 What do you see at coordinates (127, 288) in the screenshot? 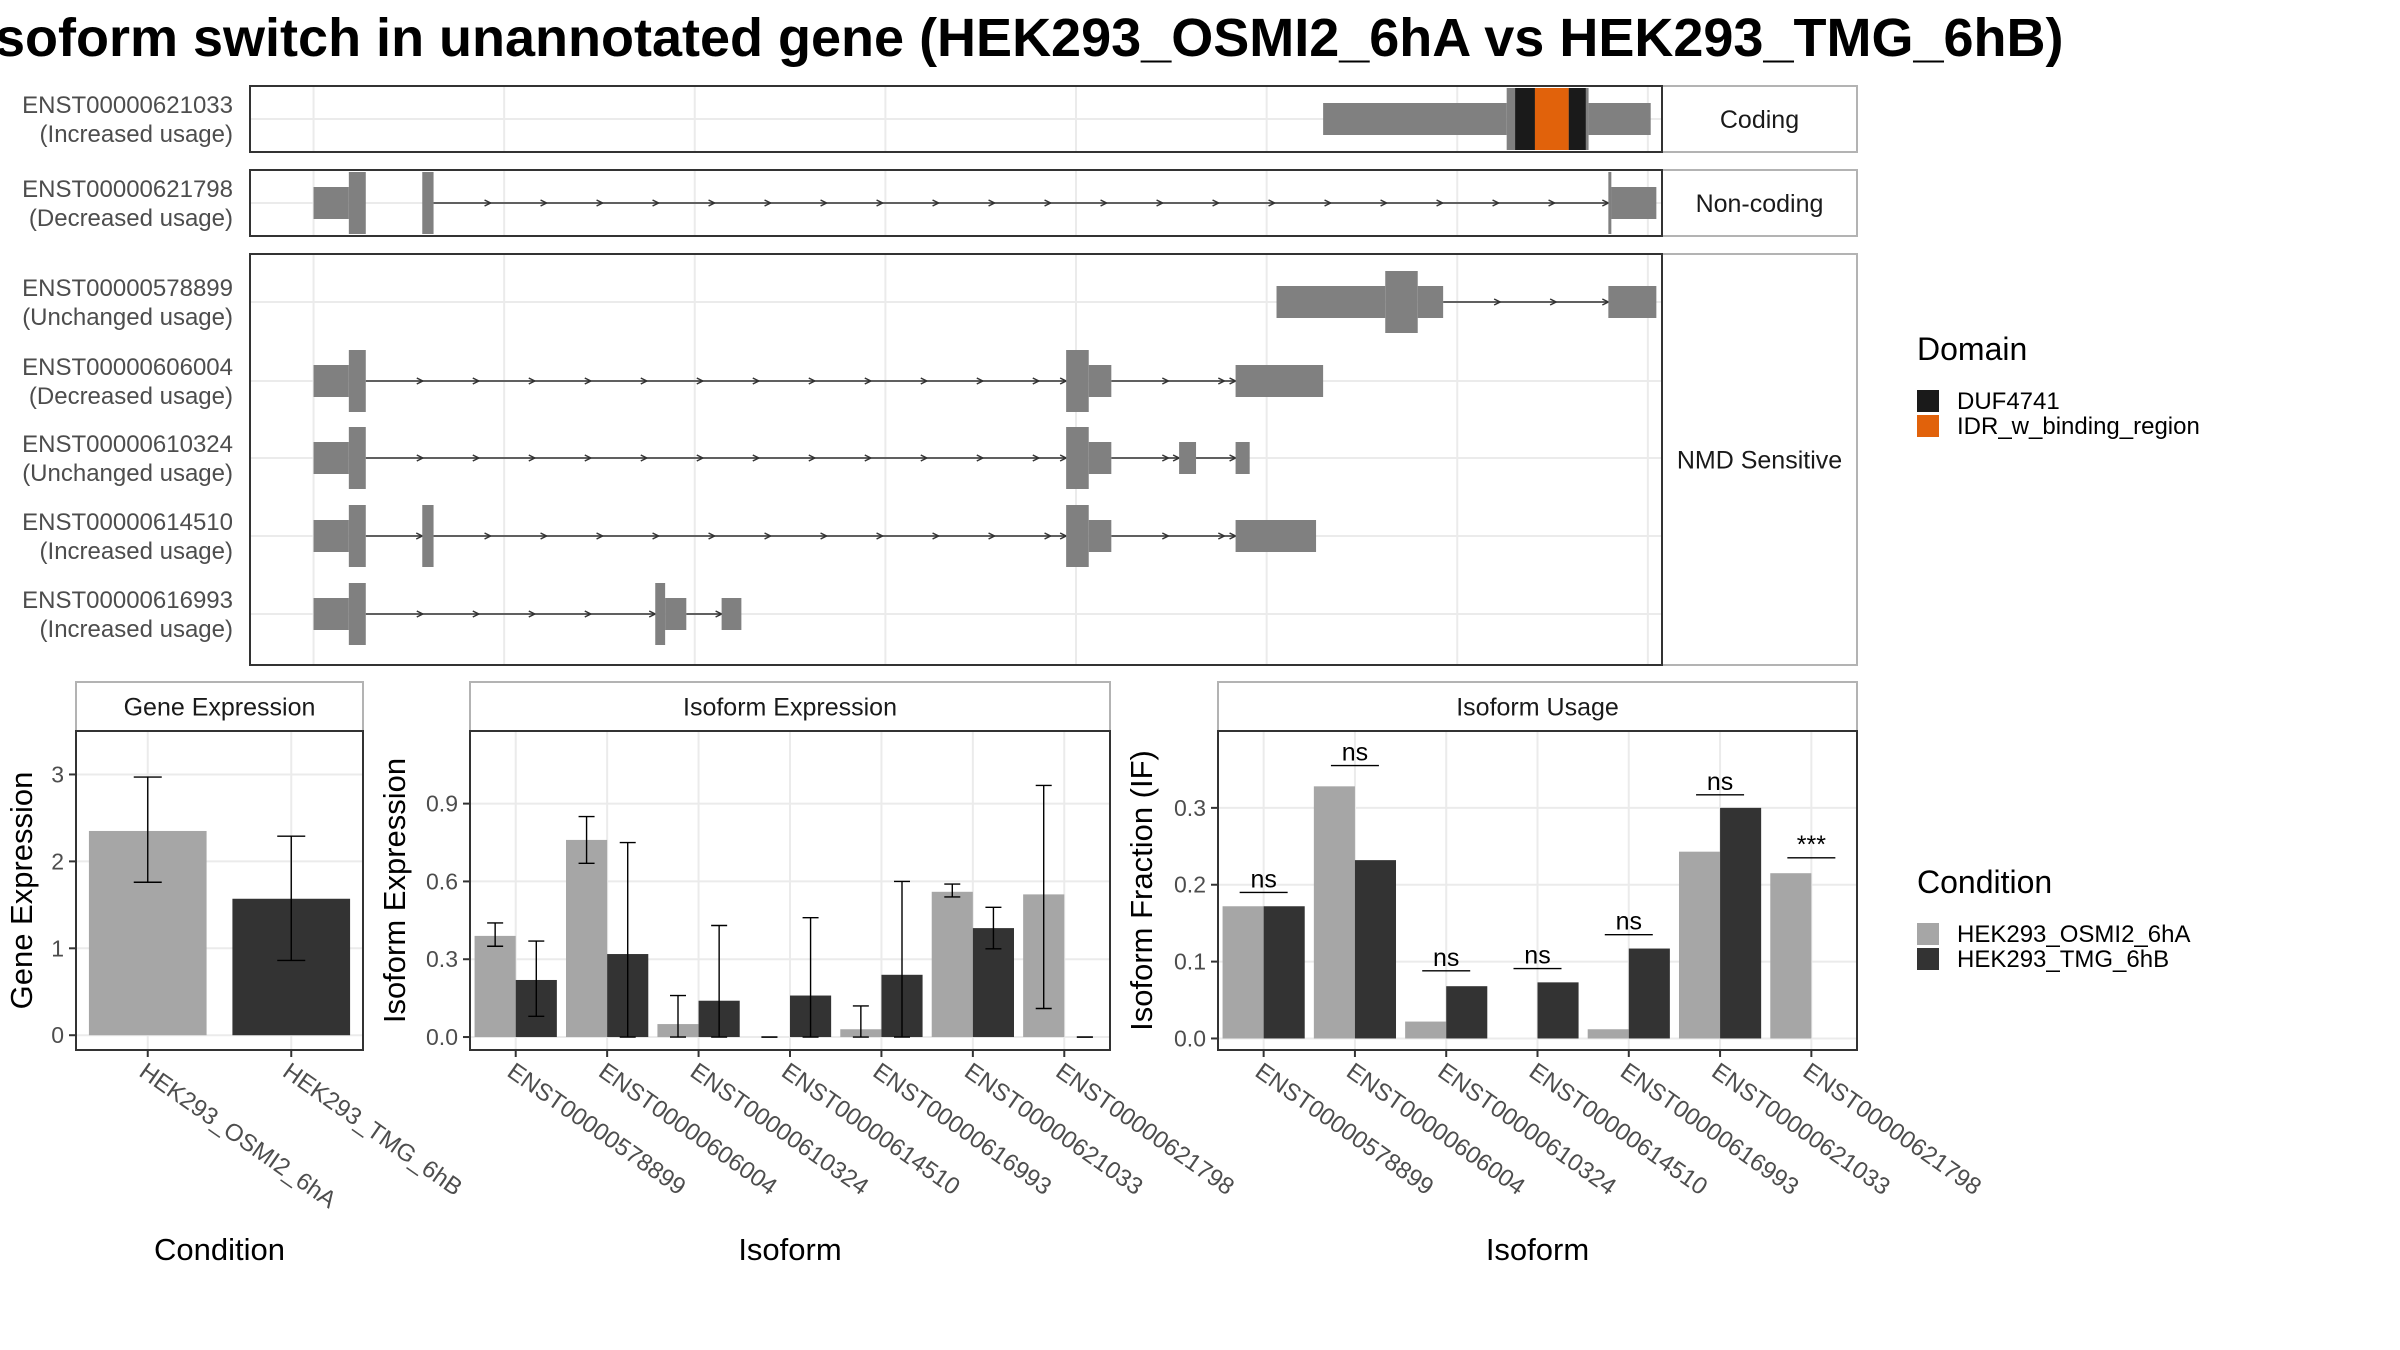
I see `transcript-id-label: ENST00000578899` at bounding box center [127, 288].